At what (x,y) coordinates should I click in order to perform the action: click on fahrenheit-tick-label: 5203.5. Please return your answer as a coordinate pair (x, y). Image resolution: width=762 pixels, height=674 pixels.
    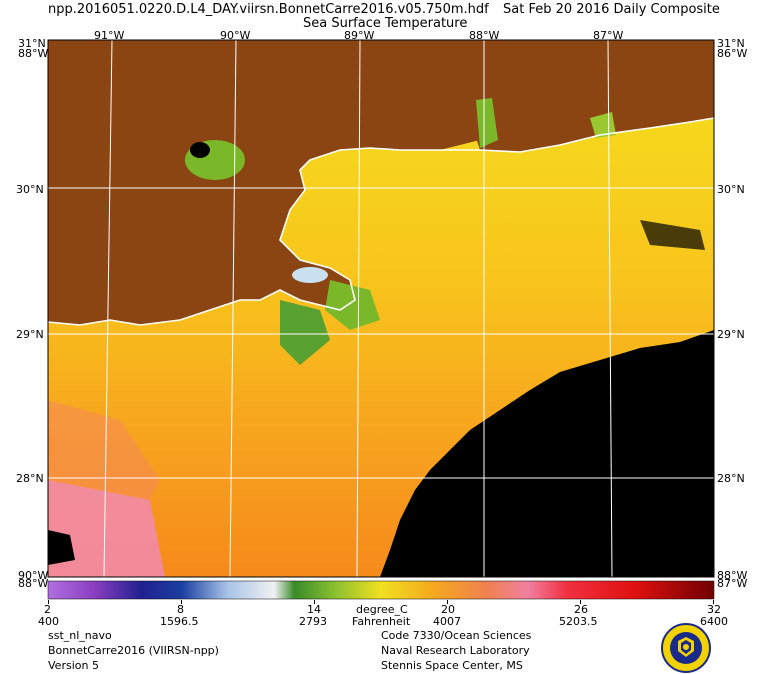
    Looking at the image, I should click on (578, 621).